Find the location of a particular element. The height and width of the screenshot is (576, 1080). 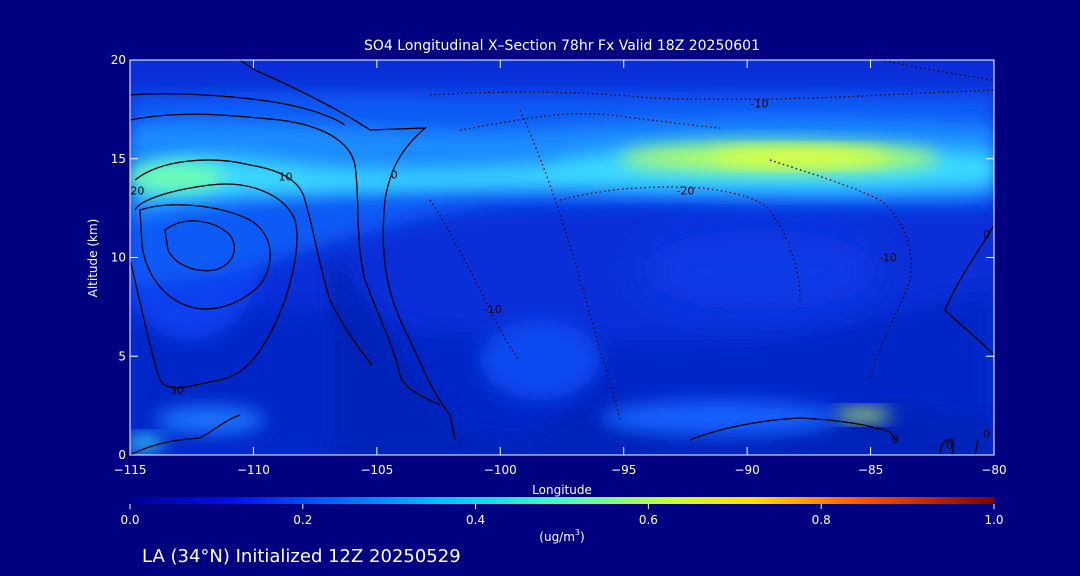

contour-neg10-east is located at coordinates (840, 270).